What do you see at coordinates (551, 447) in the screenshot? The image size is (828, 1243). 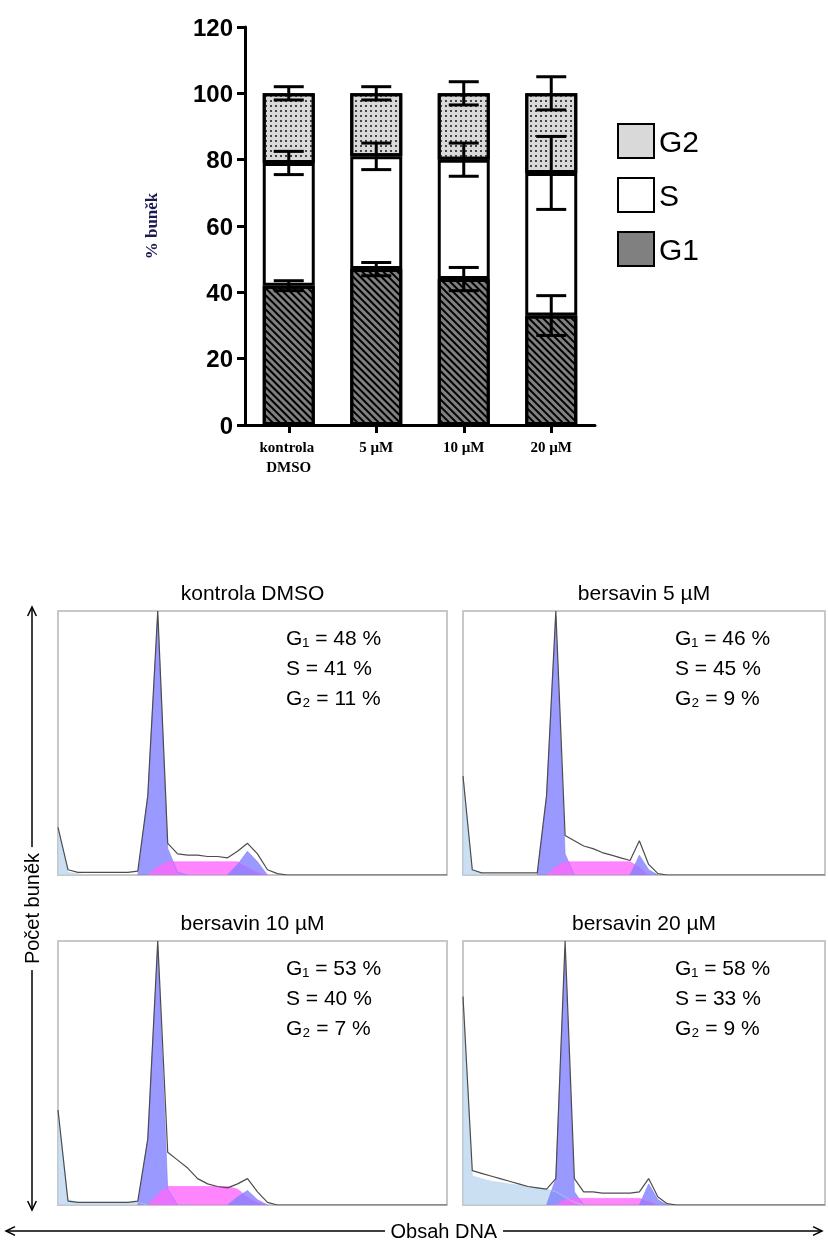 I see `x-tick-label: 20 µM` at bounding box center [551, 447].